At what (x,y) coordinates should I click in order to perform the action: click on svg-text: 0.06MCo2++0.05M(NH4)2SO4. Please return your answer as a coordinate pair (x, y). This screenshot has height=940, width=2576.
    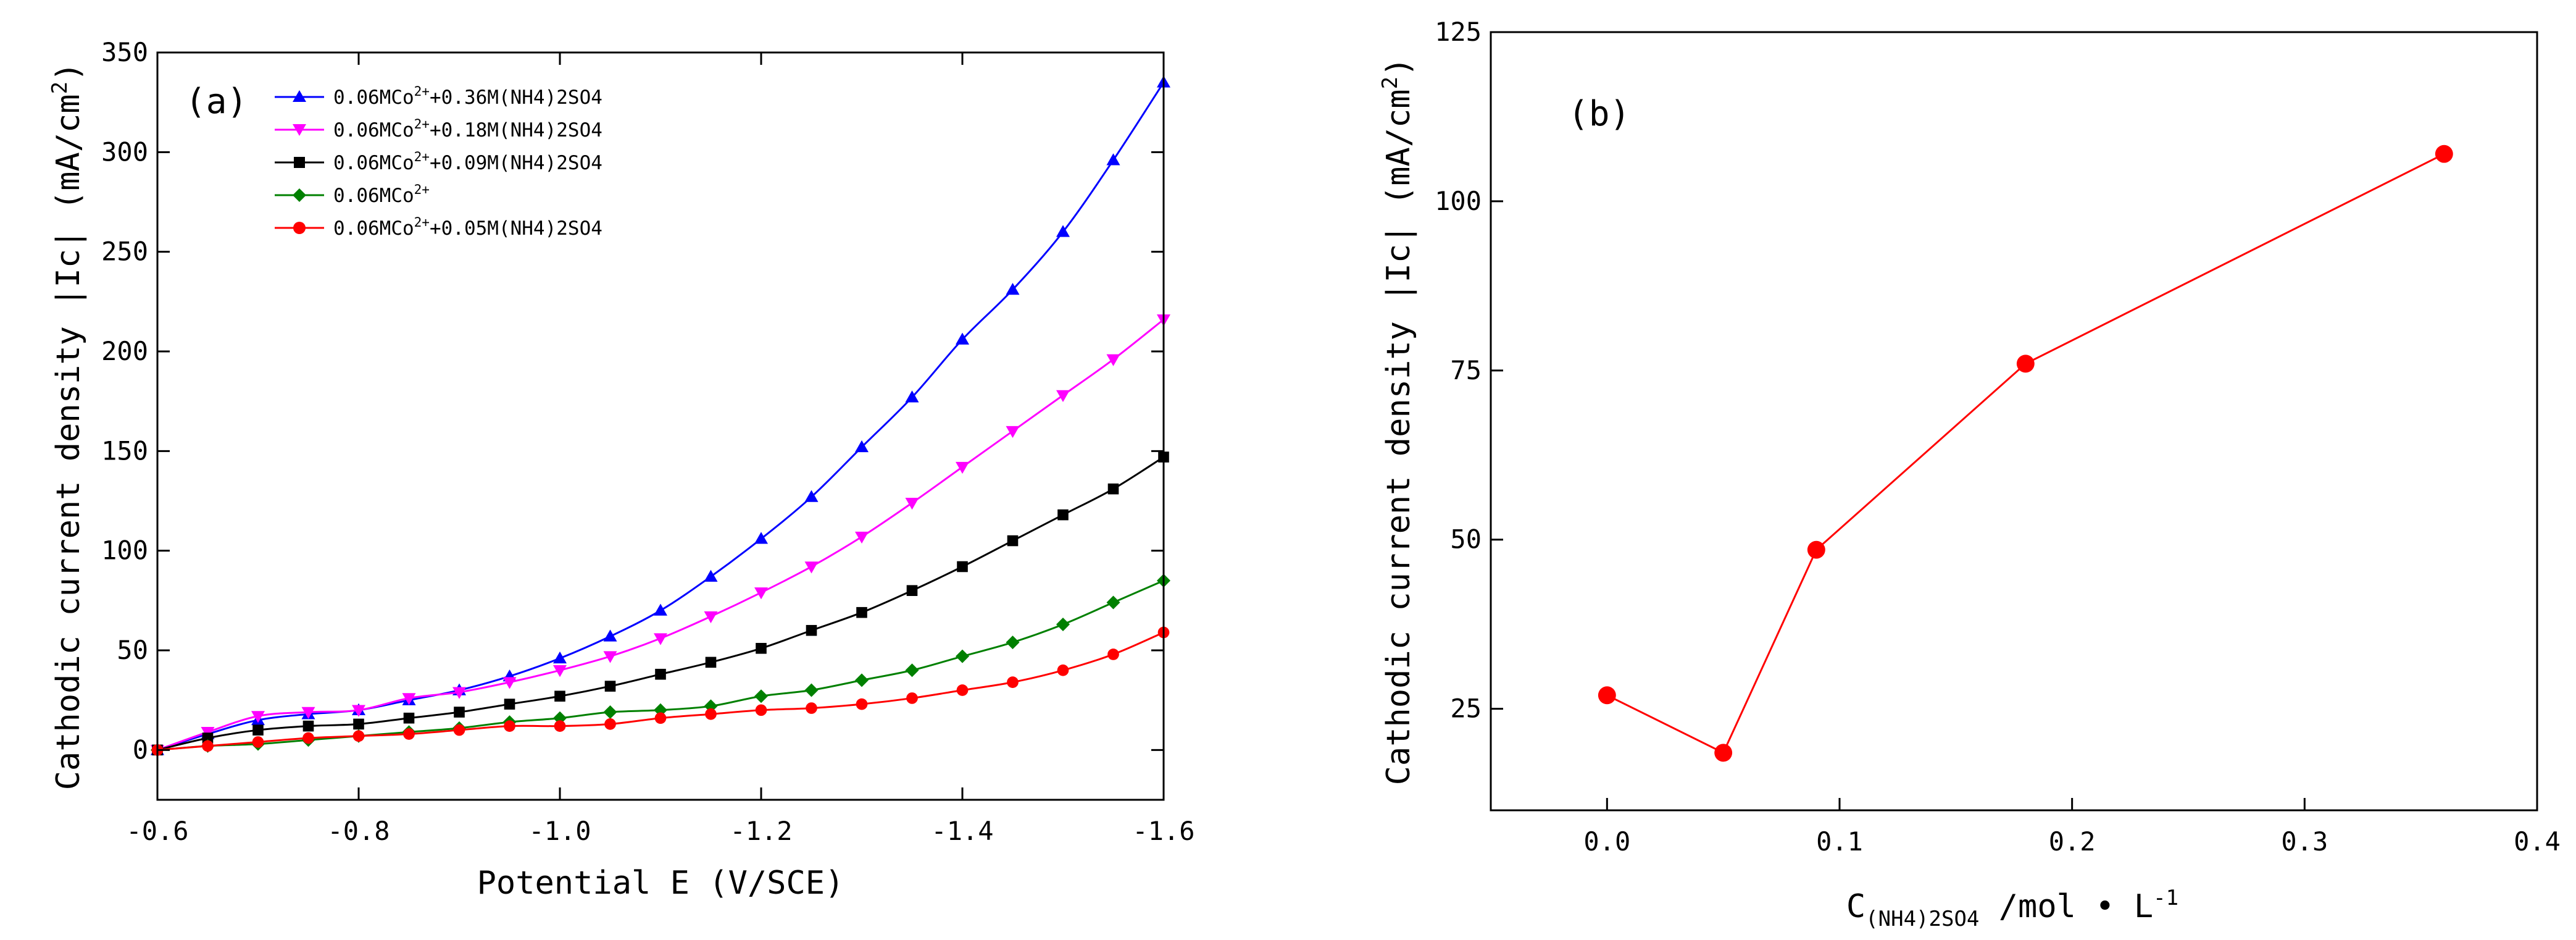
    Looking at the image, I should click on (467, 227).